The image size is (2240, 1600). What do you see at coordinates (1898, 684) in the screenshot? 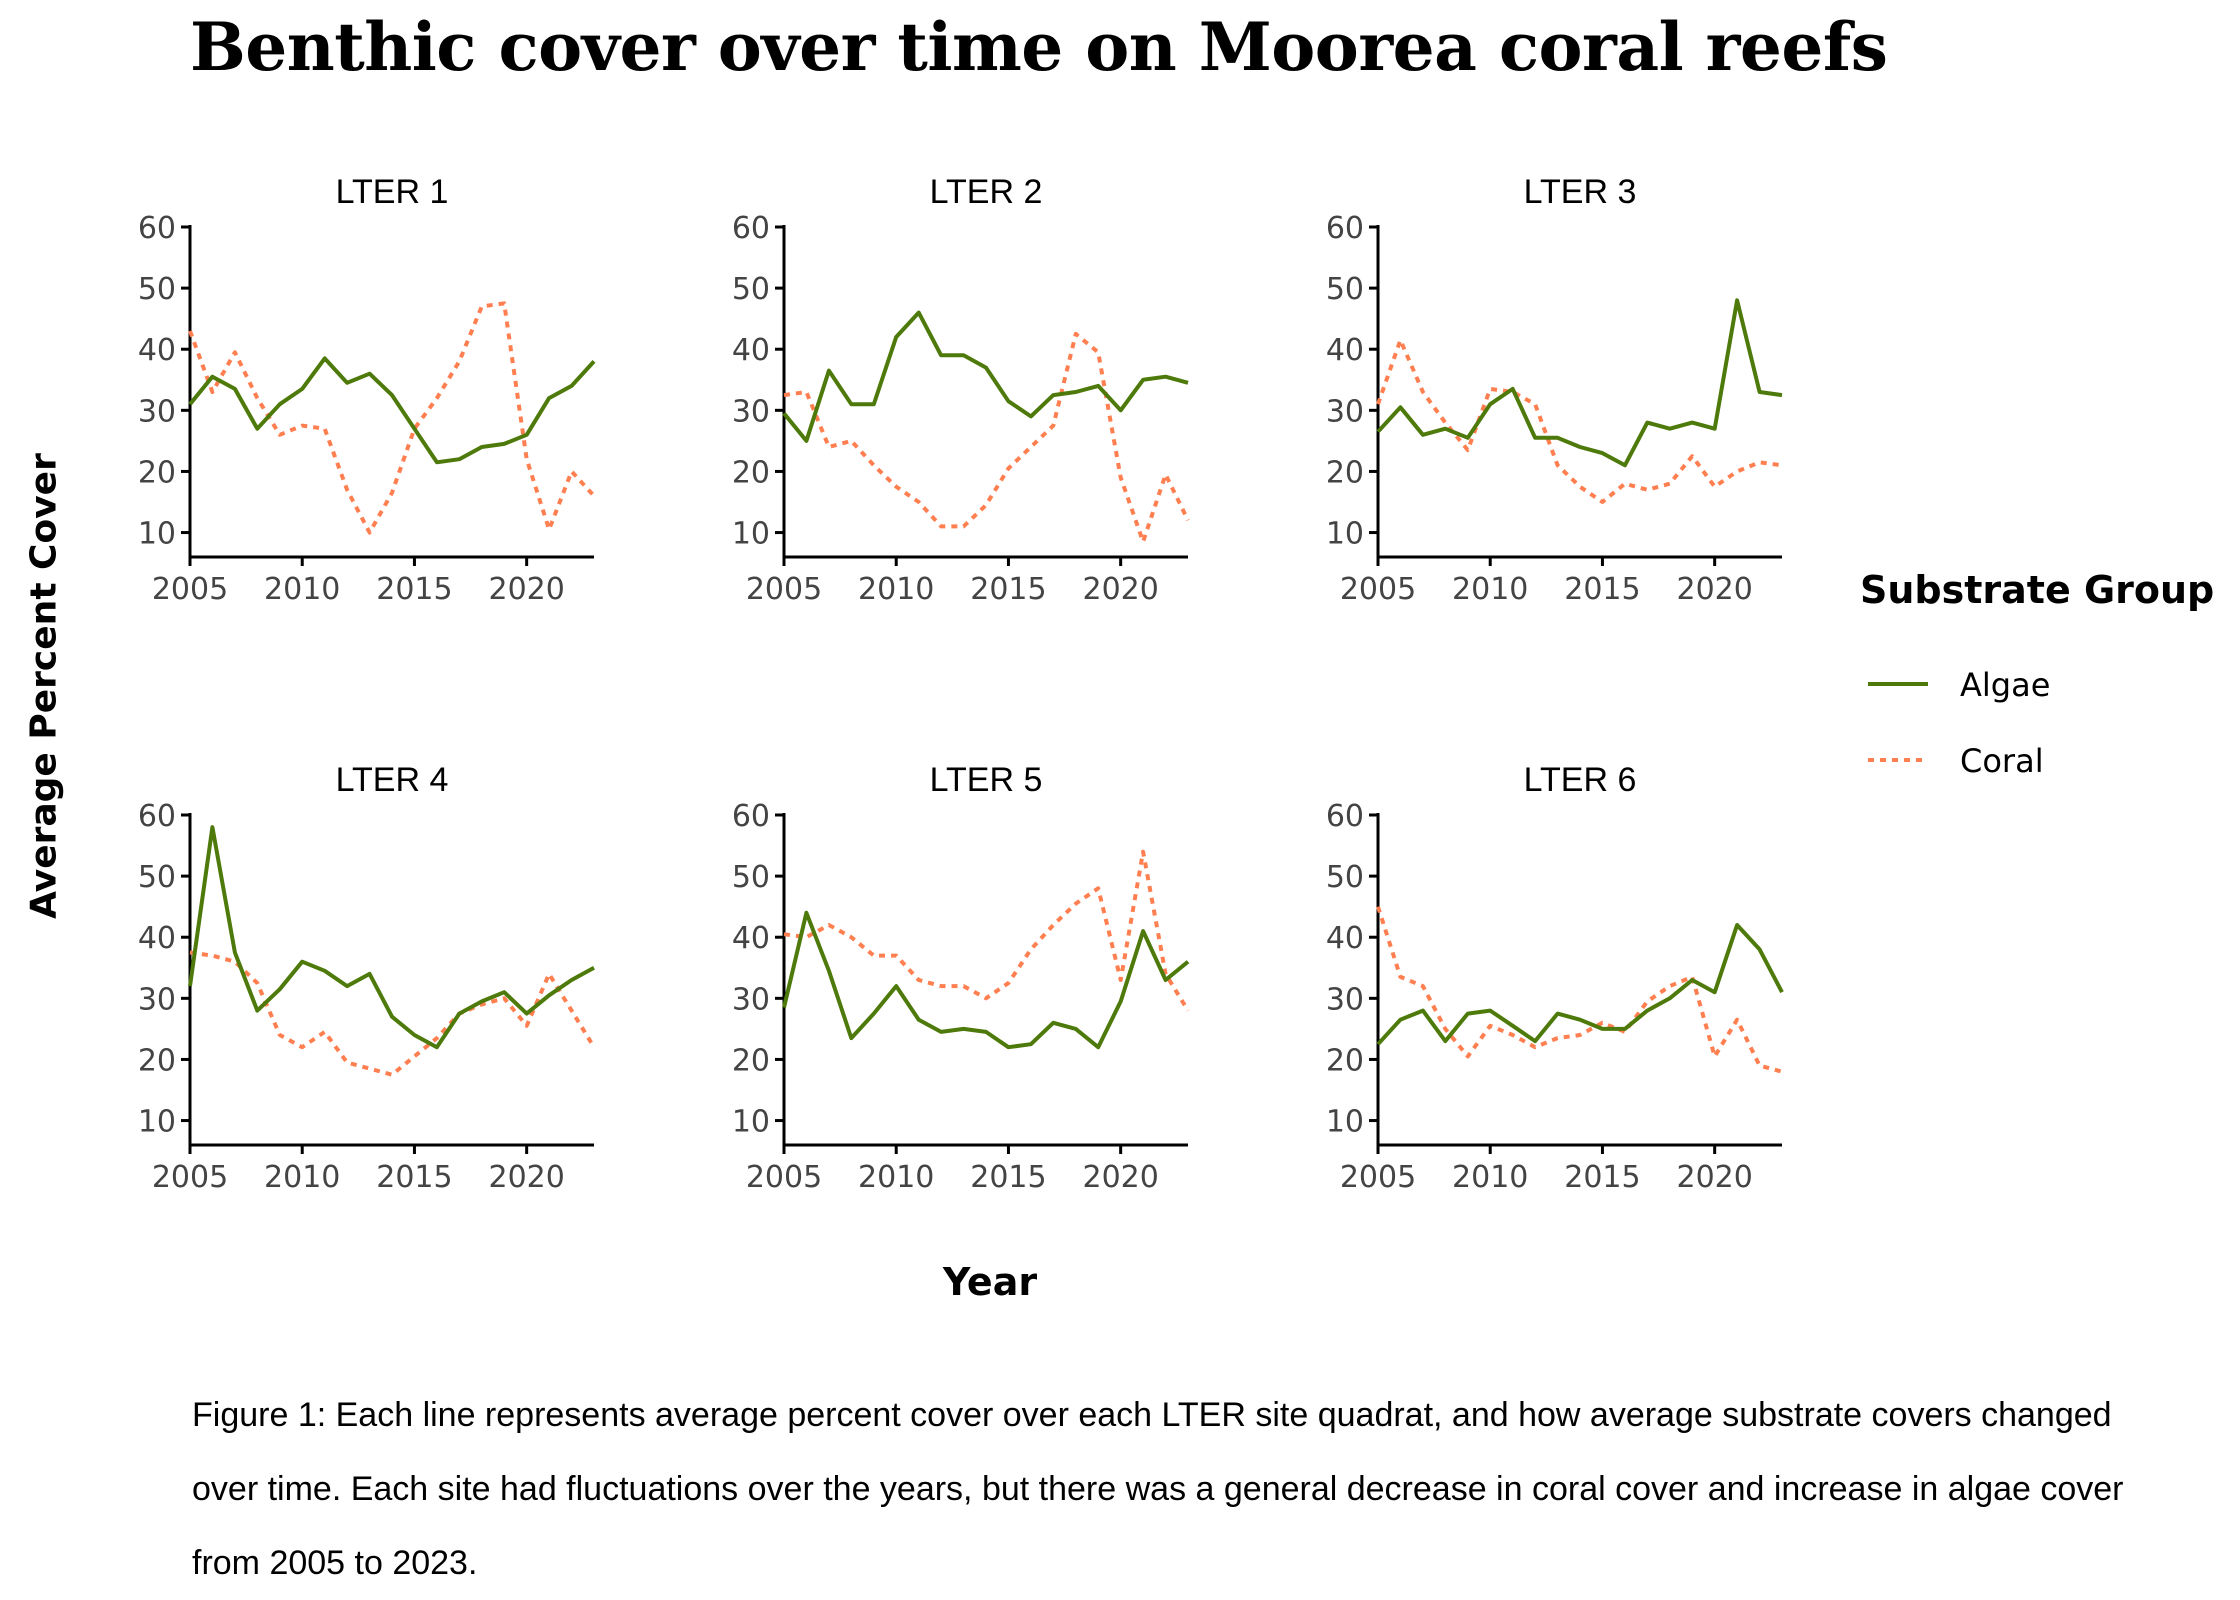
I see `legend-swatch-algae` at bounding box center [1898, 684].